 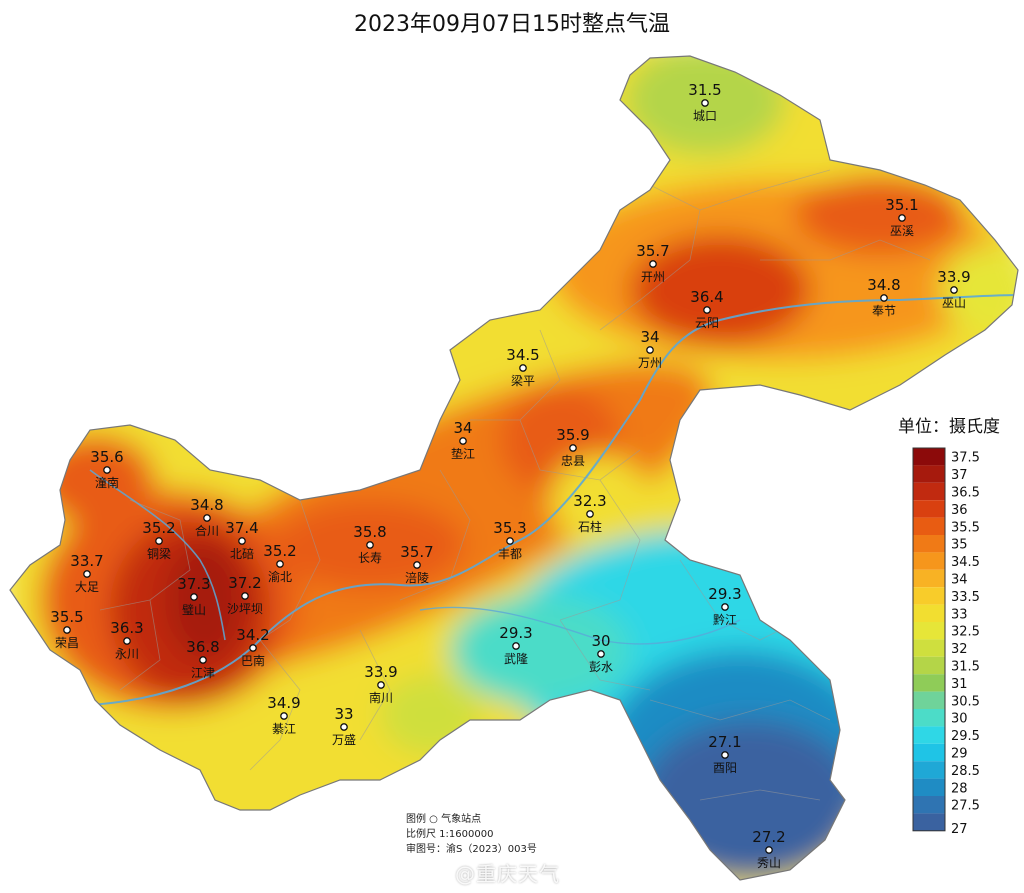 What do you see at coordinates (280, 576) in the screenshot?
I see `station-name: 渝北` at bounding box center [280, 576].